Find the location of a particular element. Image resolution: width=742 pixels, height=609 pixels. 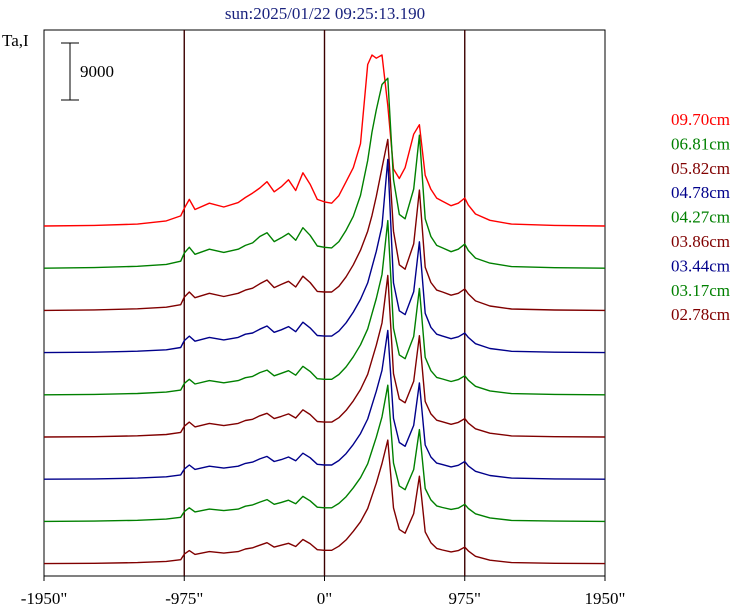

legend-entry-6: 03.44cm is located at coordinates (700, 265).